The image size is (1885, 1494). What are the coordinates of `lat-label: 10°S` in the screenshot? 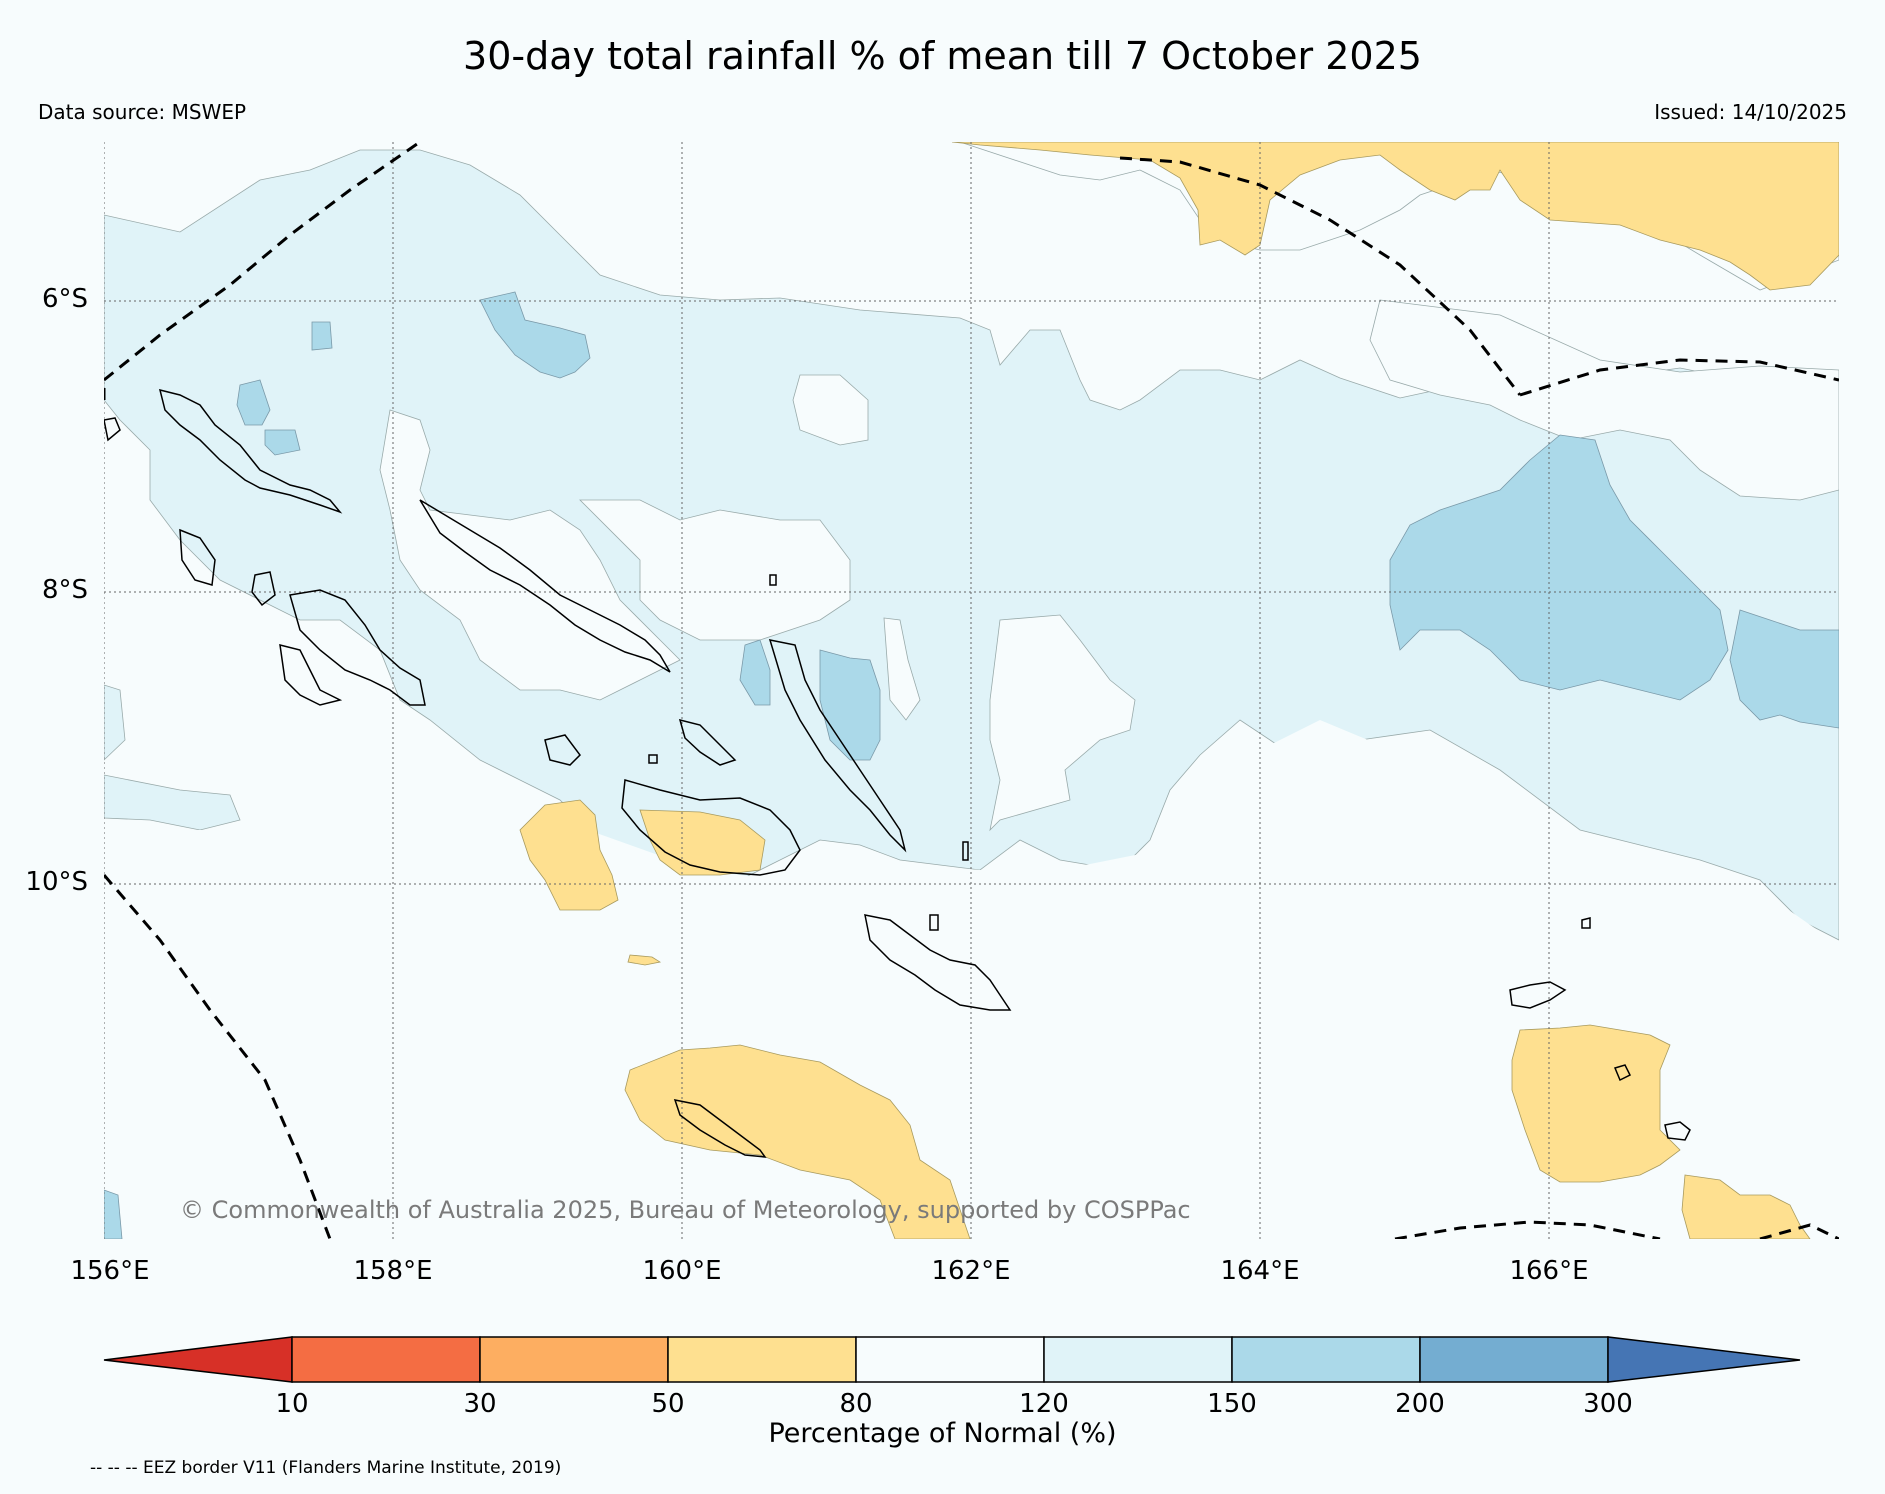 It's located at (56, 882).